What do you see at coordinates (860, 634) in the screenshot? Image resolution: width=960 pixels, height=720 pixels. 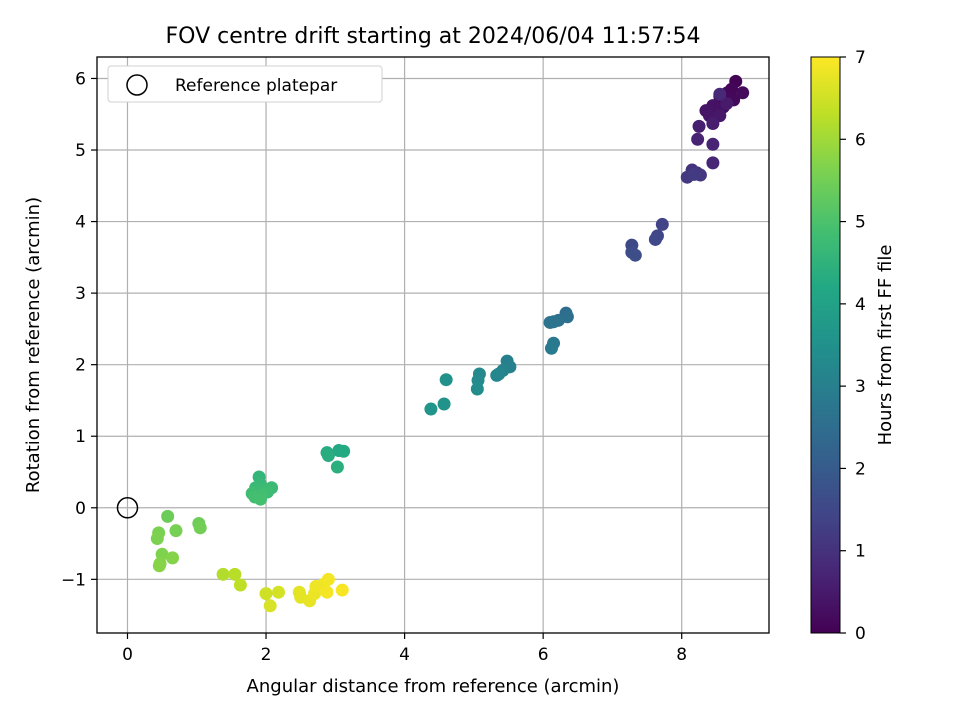 I see `colorbar-tick-label: 0` at bounding box center [860, 634].